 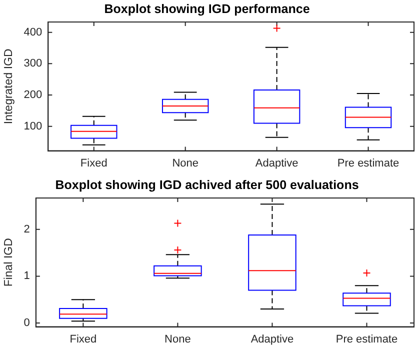 I want to click on y-tick-label: 0, so click(x=27, y=323).